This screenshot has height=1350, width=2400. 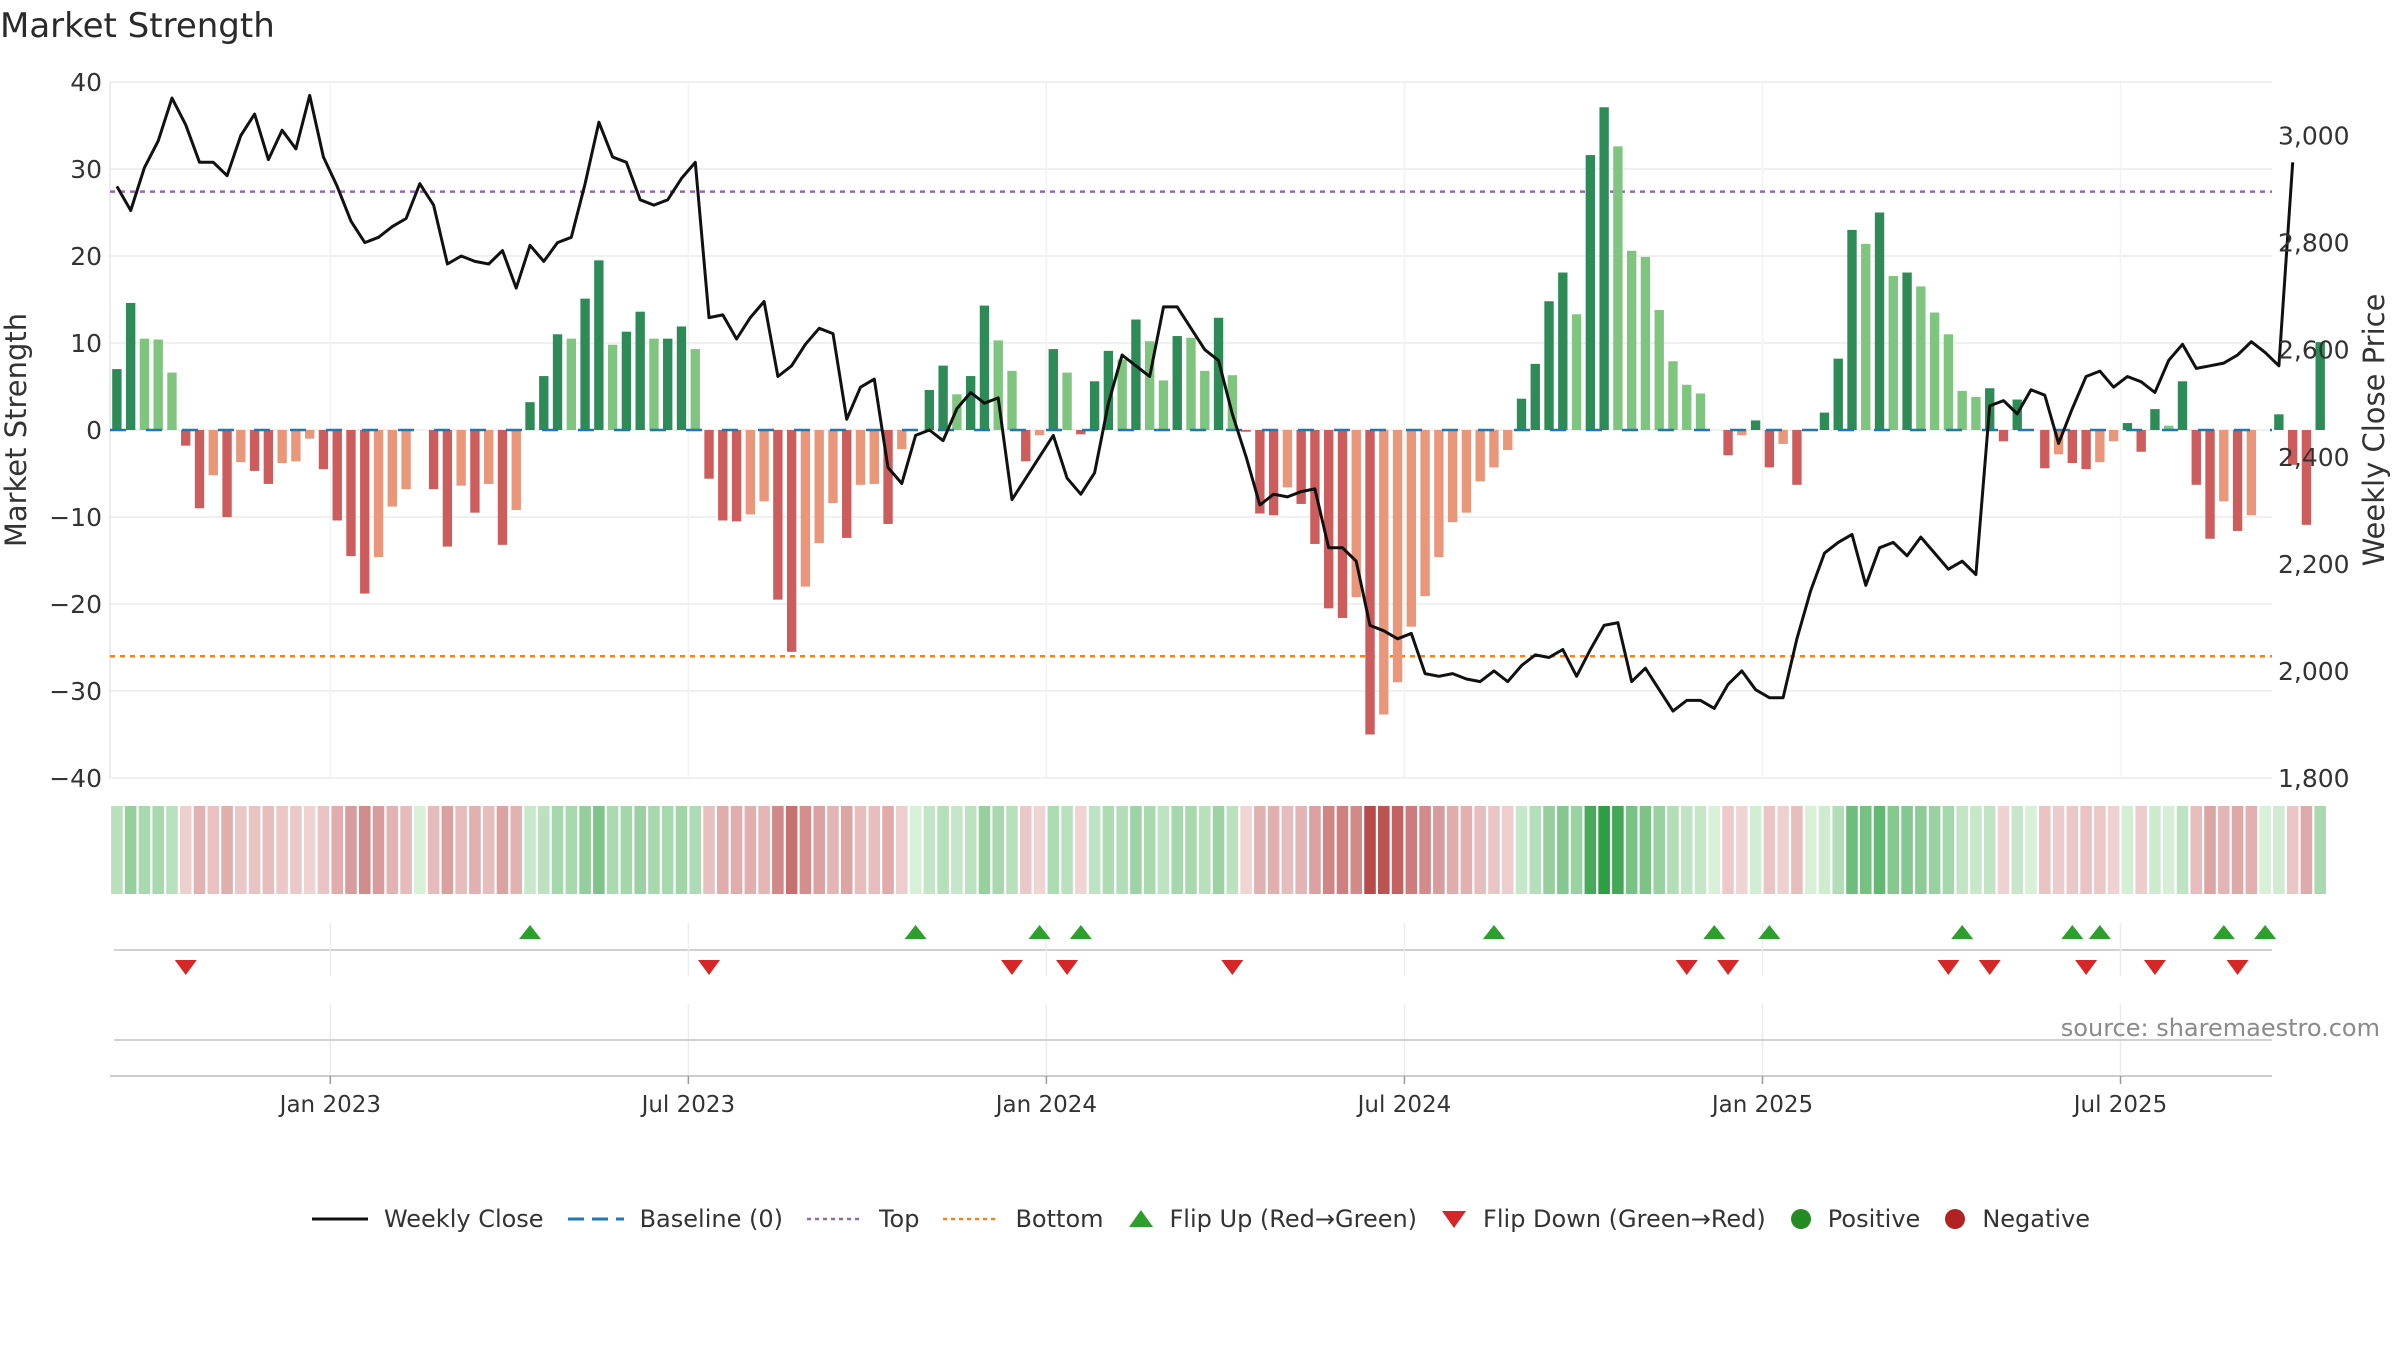 What do you see at coordinates (137, 26) in the screenshot?
I see `chart-title: Market Strength` at bounding box center [137, 26].